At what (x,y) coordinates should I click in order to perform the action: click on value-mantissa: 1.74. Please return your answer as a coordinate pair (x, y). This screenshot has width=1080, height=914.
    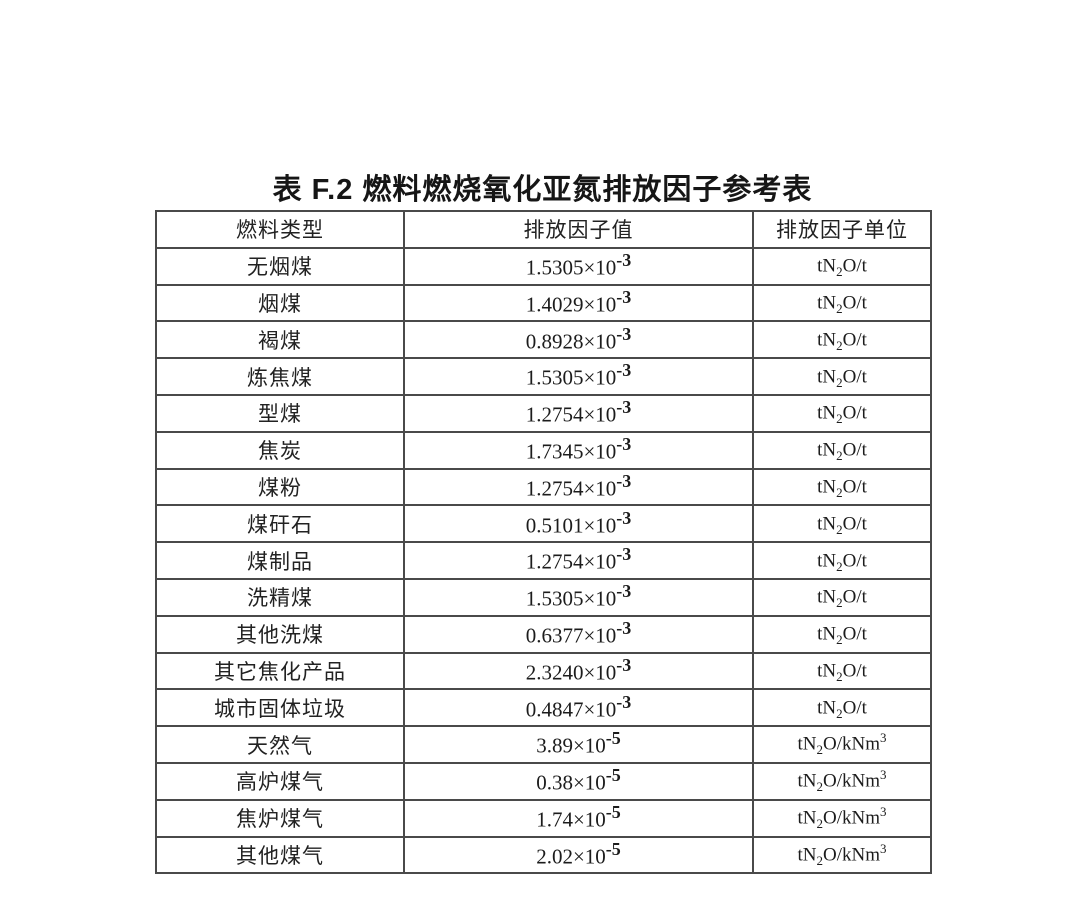
    Looking at the image, I should click on (554, 819).